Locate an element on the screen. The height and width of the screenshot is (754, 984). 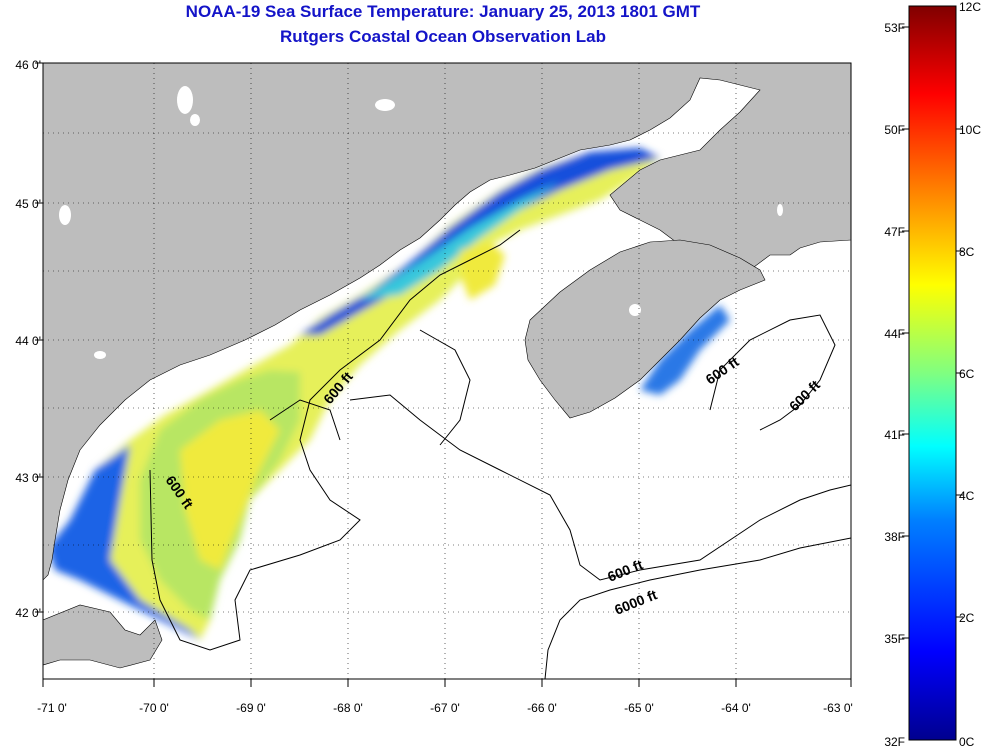
x-tick-label: -68 0' is located at coordinates (348, 708).